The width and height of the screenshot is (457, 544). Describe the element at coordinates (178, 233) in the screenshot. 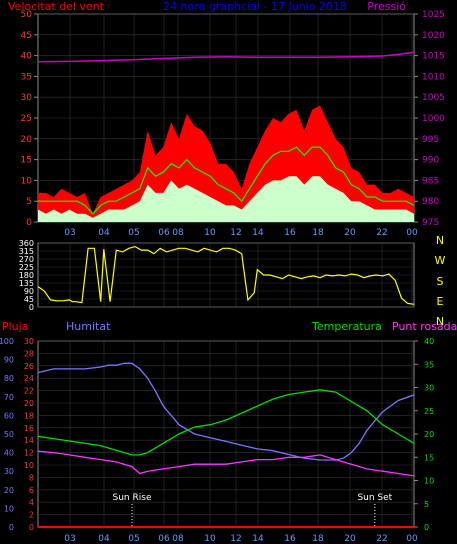

I see `wind-x-tick-label: 08` at that location.